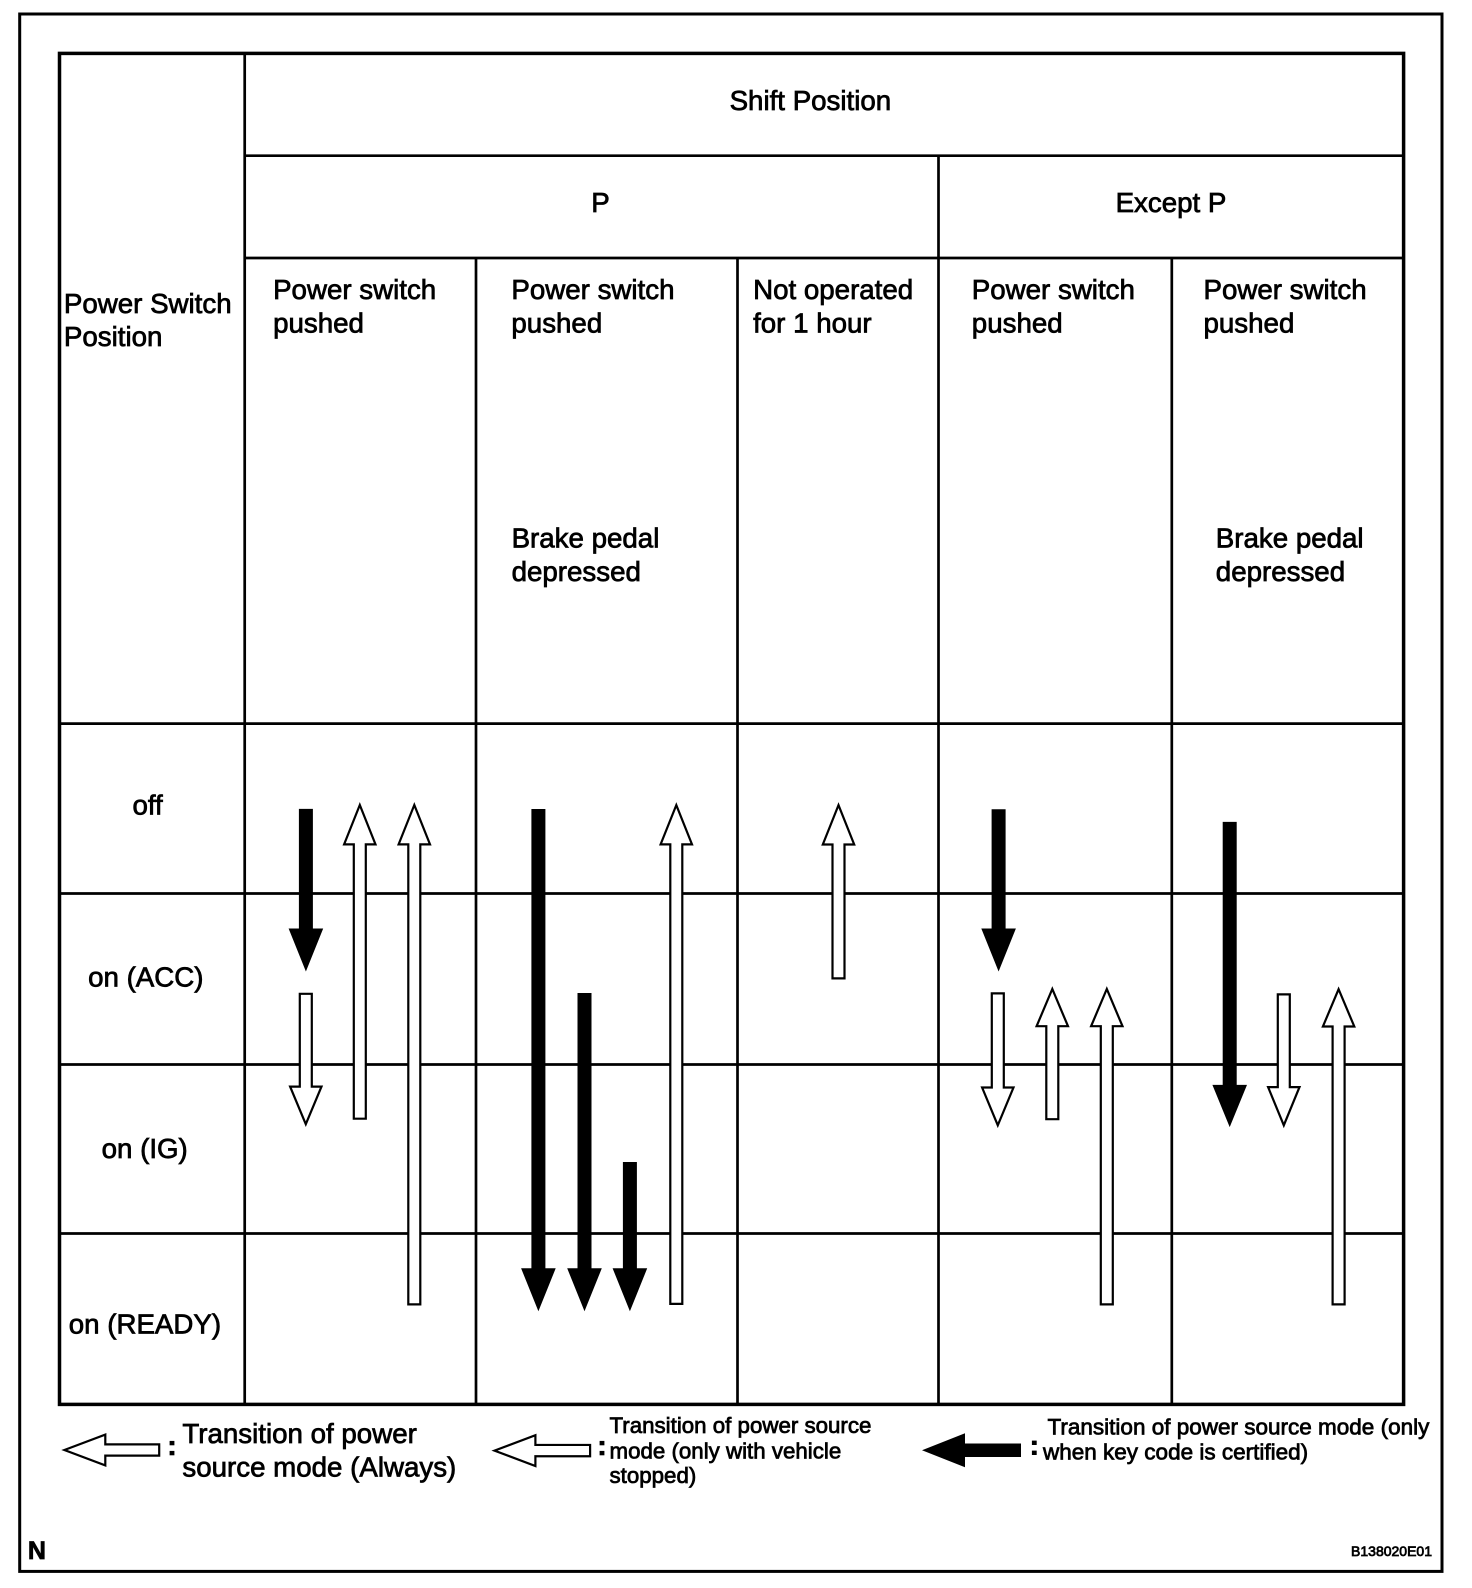  What do you see at coordinates (113, 336) in the screenshot?
I see `svg-text: Position` at bounding box center [113, 336].